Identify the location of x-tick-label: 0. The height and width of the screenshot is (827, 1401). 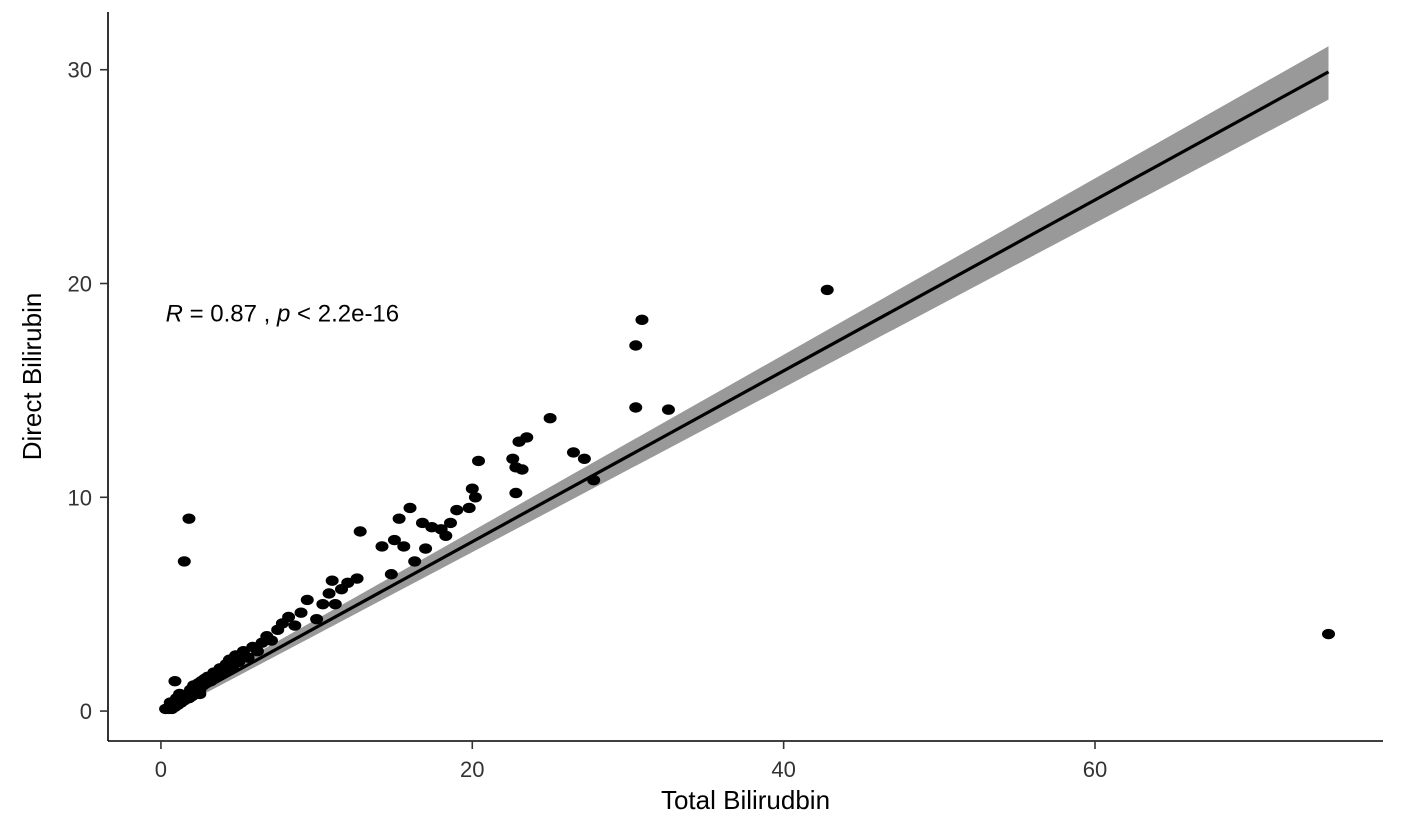
(161, 769).